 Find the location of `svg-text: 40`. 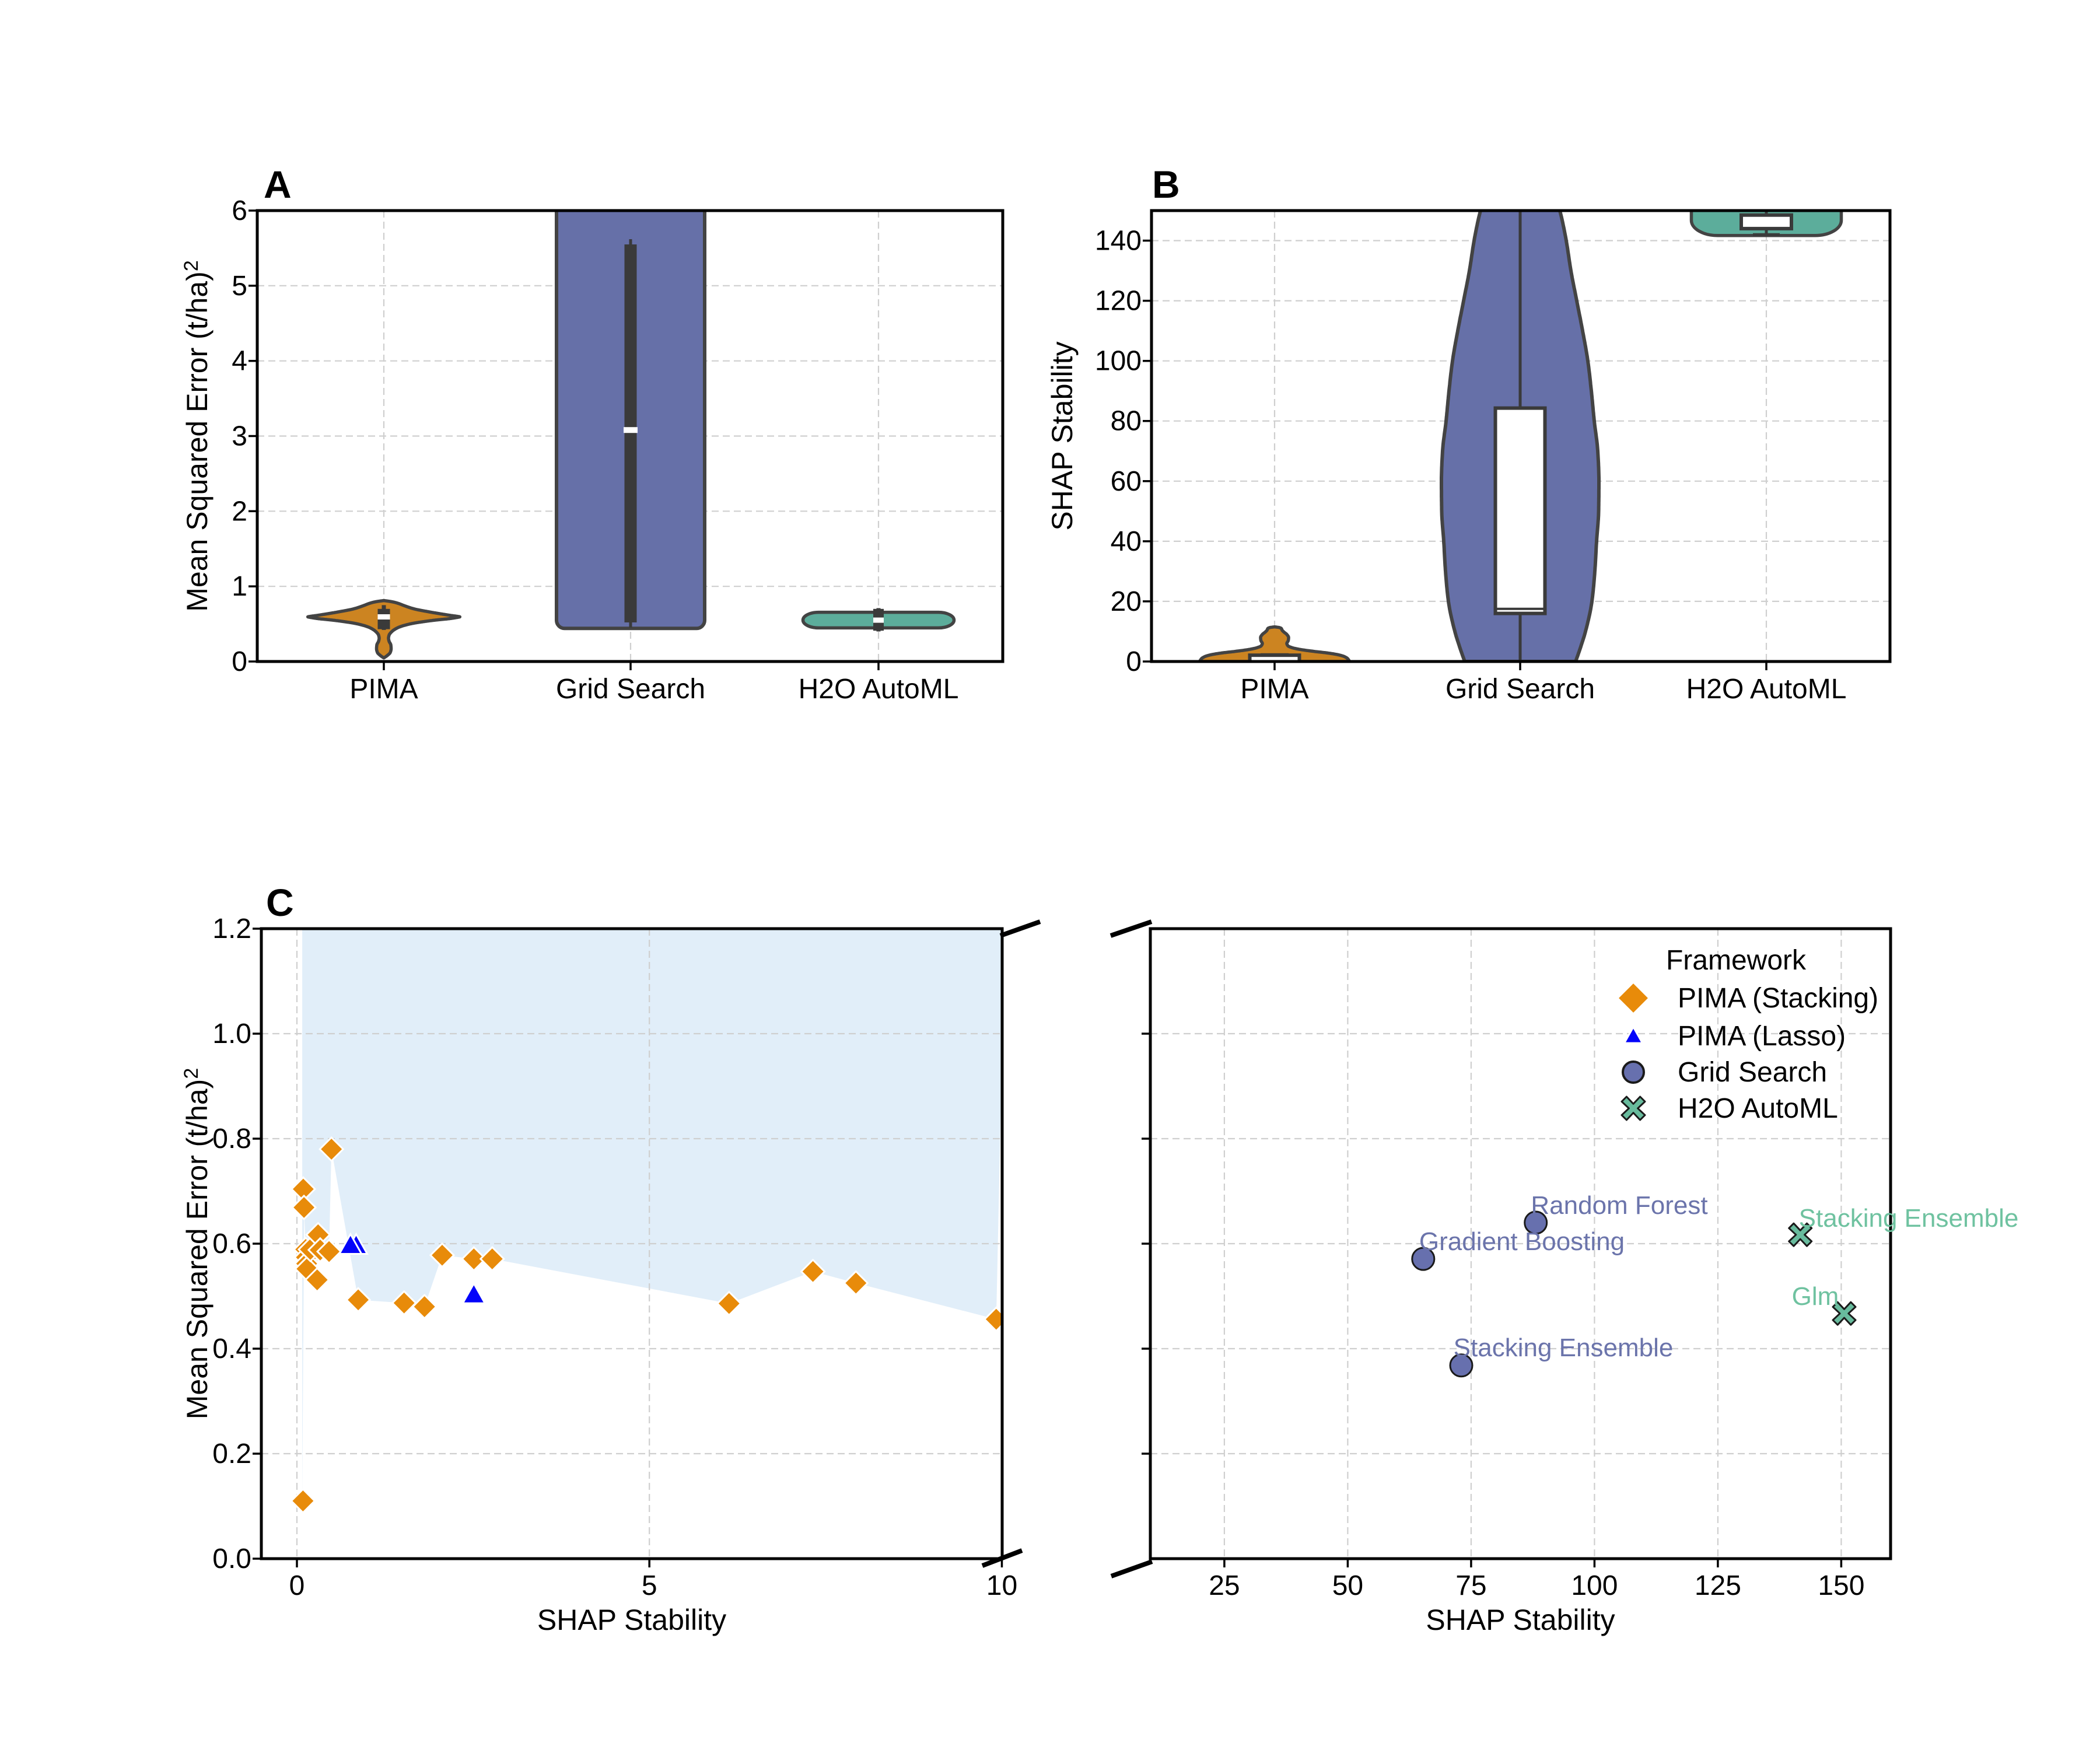

svg-text: 40 is located at coordinates (1126, 541).